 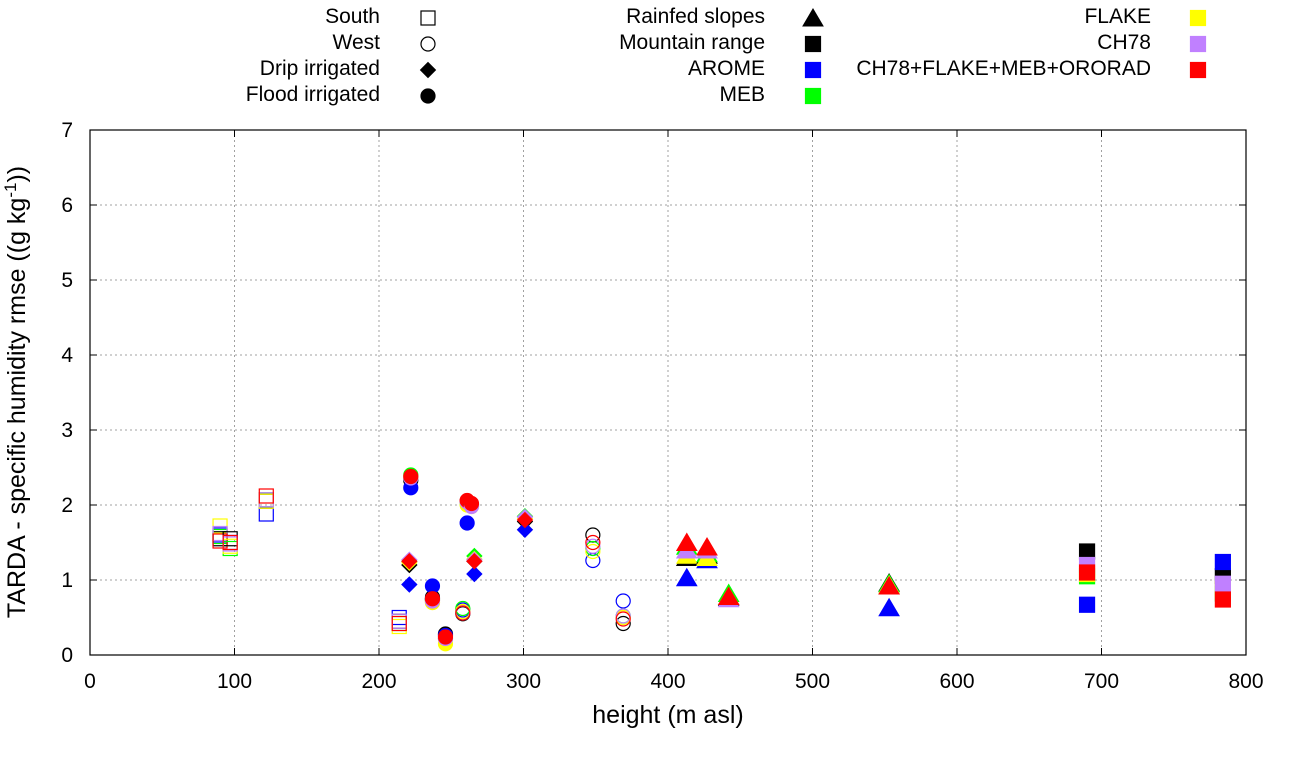 What do you see at coordinates (1222, 583) in the screenshot?
I see `data-point-square-ch78` at bounding box center [1222, 583].